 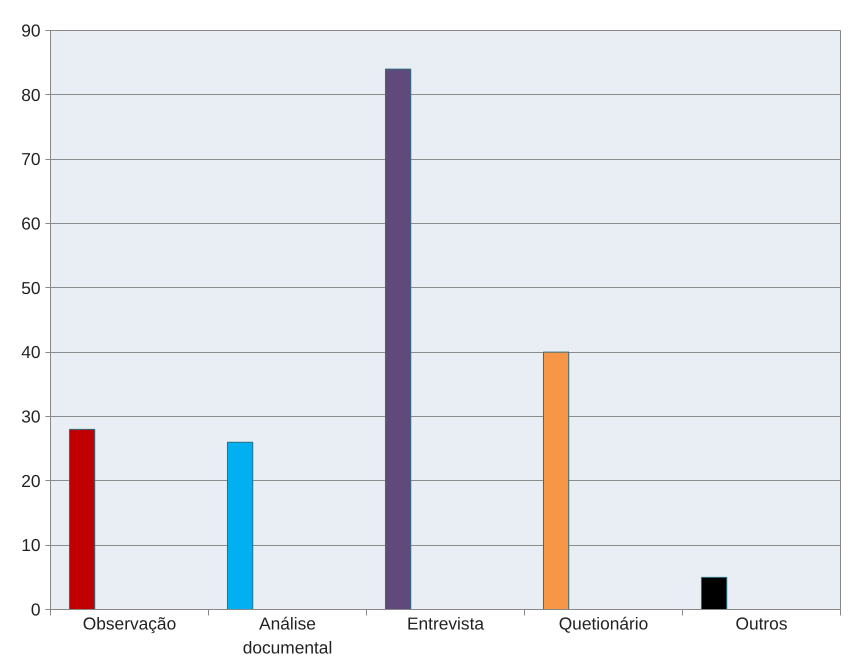 What do you see at coordinates (35, 610) in the screenshot?
I see `y-tick-label: 0` at bounding box center [35, 610].